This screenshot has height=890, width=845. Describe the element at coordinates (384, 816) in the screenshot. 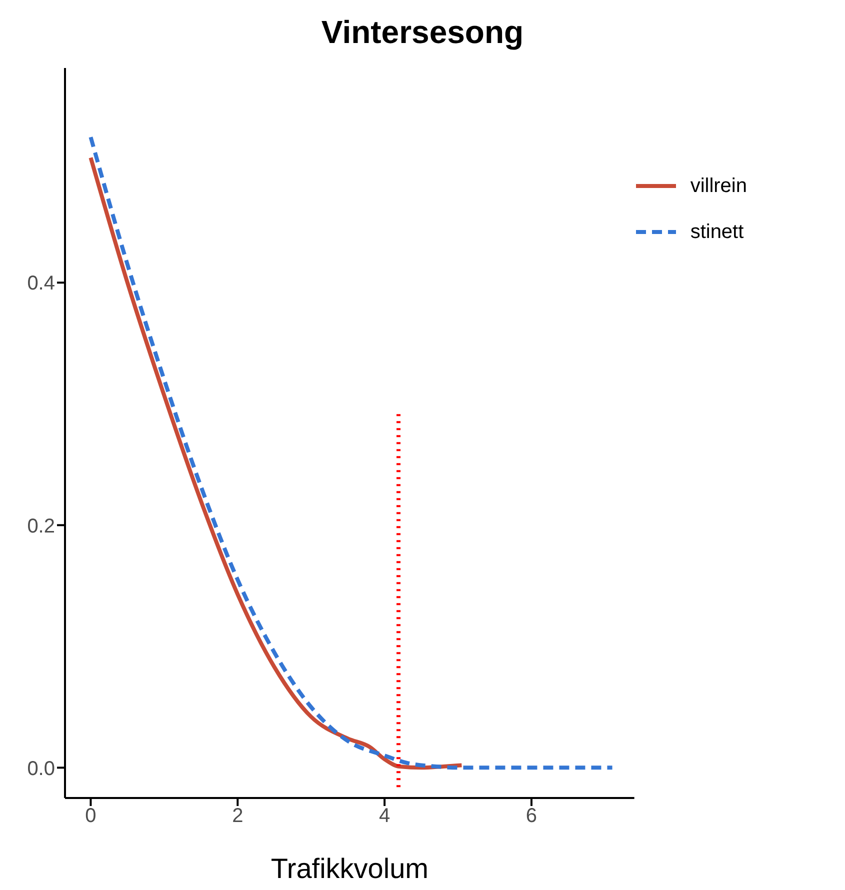

I see `x-tick-label: 4` at that location.